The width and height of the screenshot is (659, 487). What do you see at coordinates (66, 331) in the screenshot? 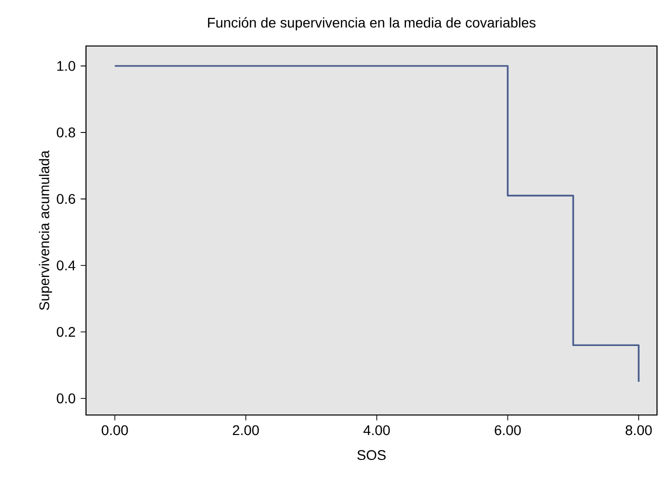
I see `y-tick-label: 0.2` at bounding box center [66, 331].